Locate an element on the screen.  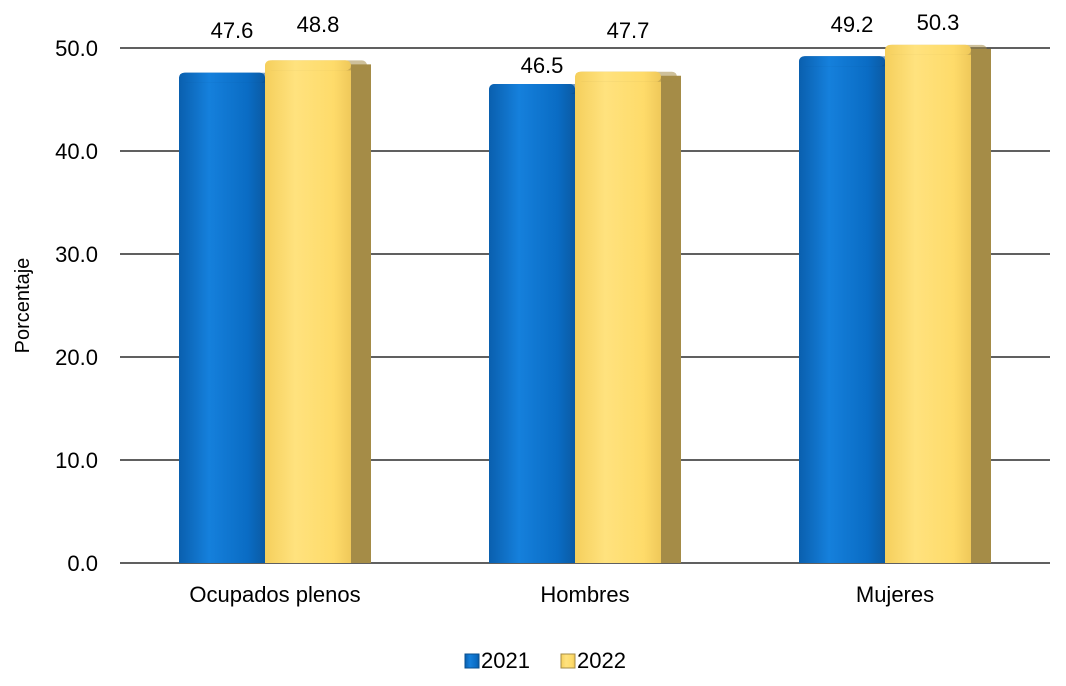
y-tick-label: 50.0 is located at coordinates (76, 48).